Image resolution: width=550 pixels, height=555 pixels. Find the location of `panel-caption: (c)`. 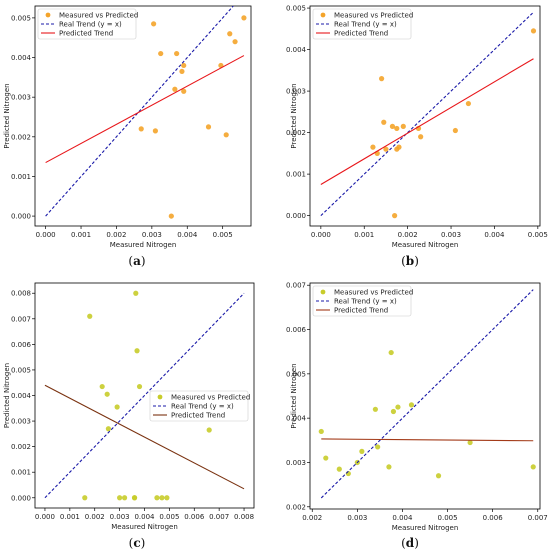

panel-caption: (c) is located at coordinates (137, 543).